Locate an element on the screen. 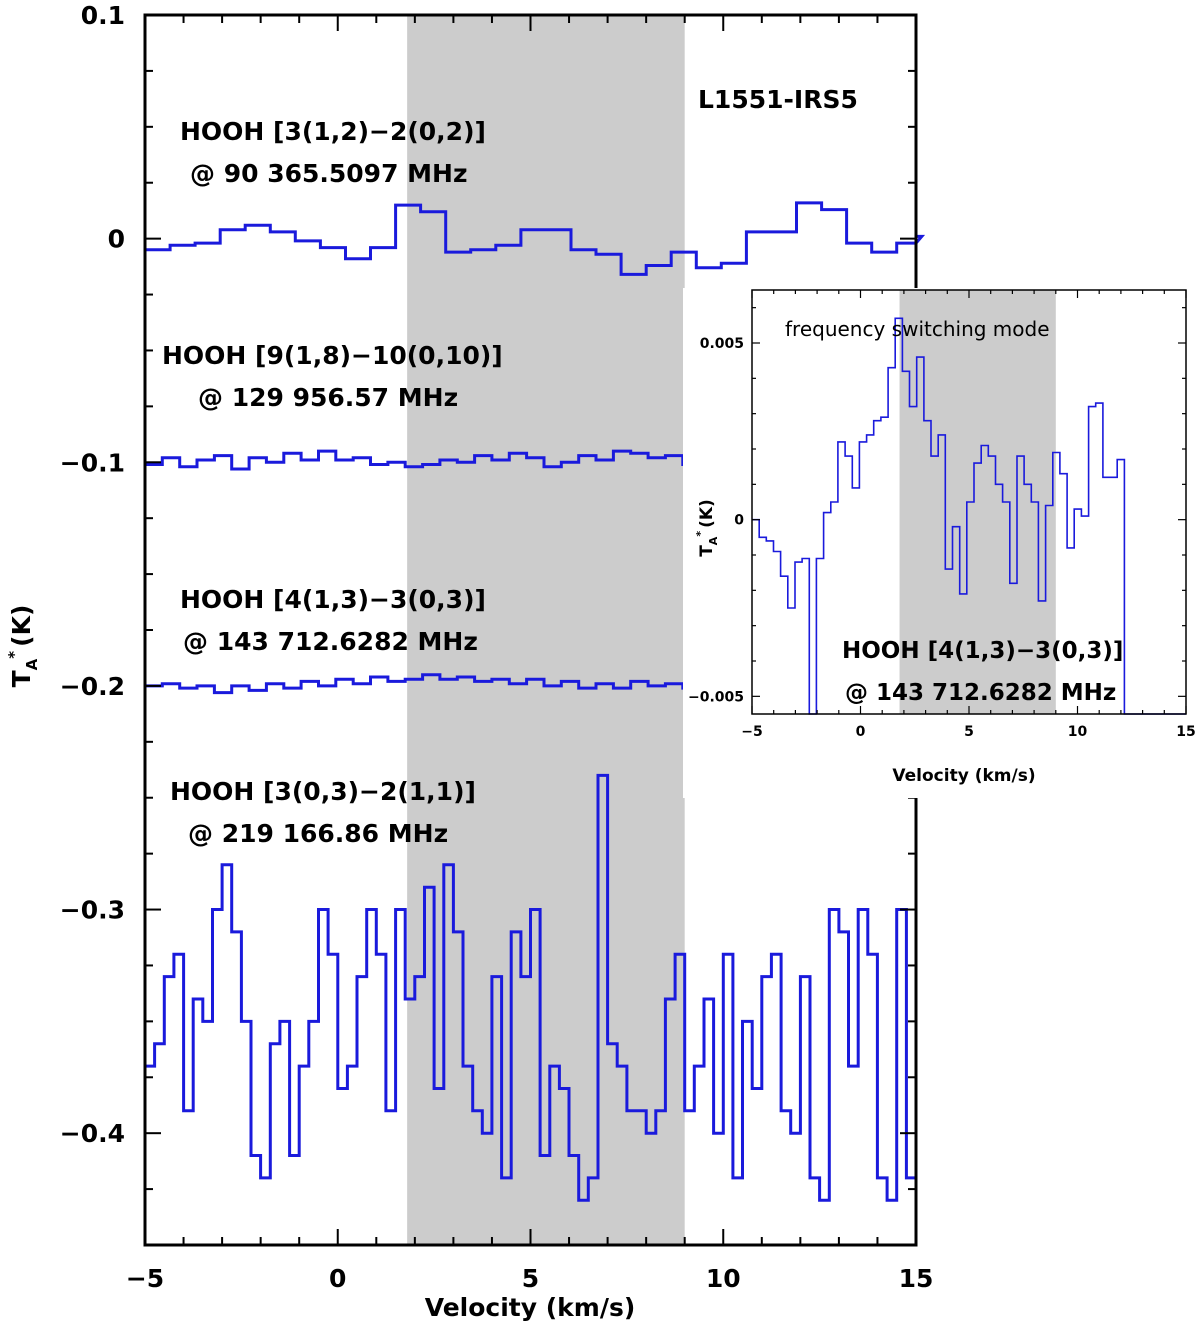 Image resolution: width=1200 pixels, height=1330 pixels. inset-series-label-line2: @ 143 712.6282 MHz is located at coordinates (980, 693).